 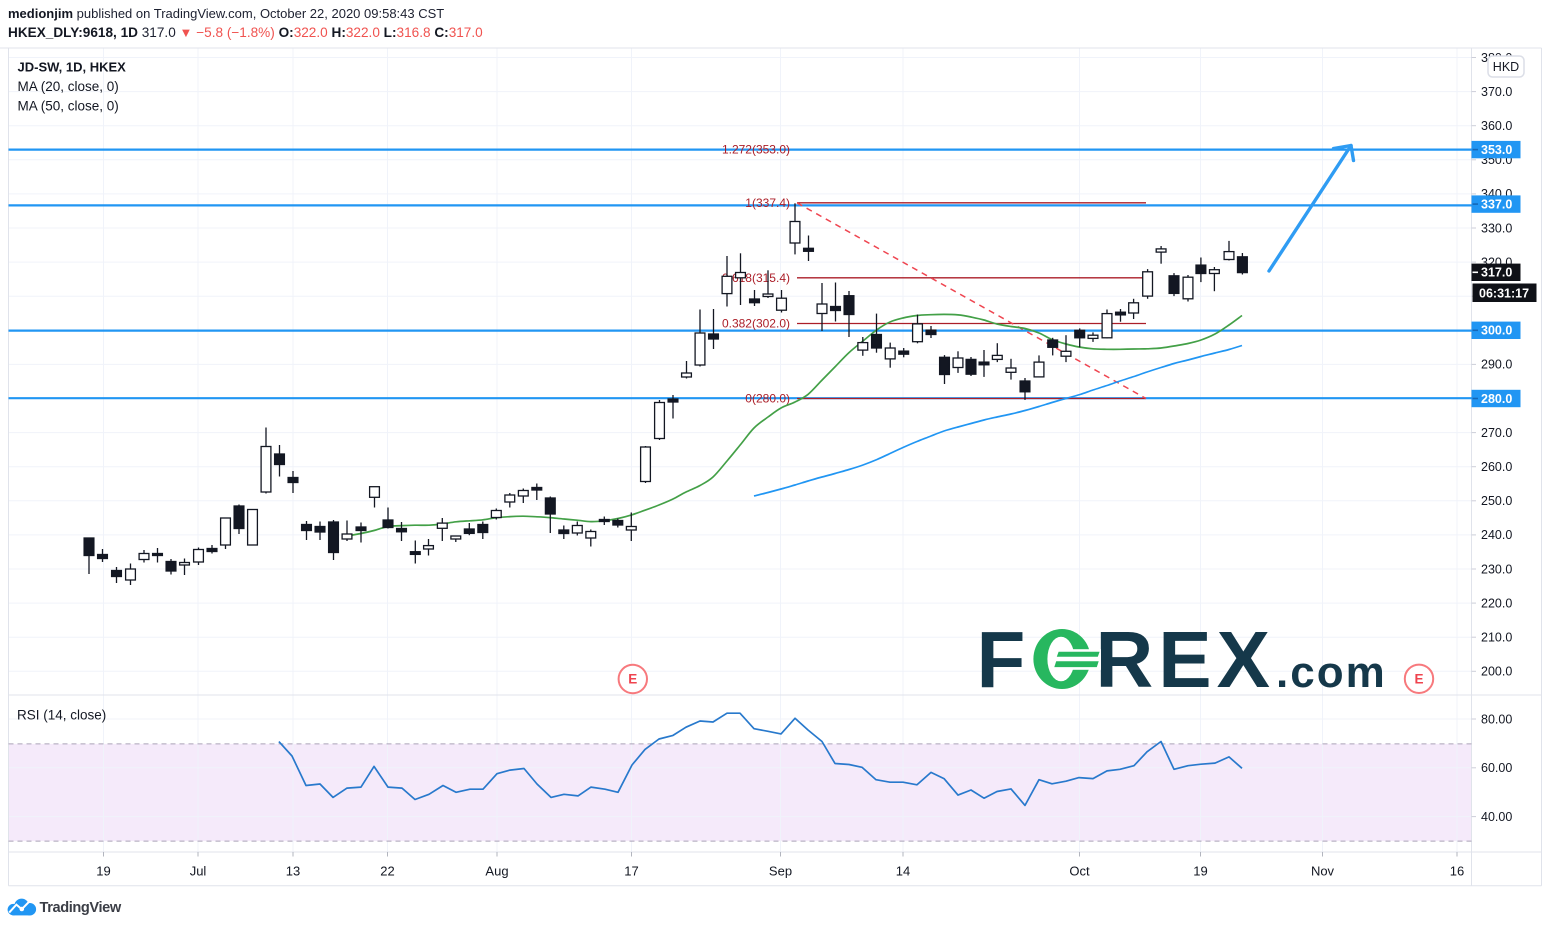 I want to click on svg-text: 60.00, so click(x=1496, y=768).